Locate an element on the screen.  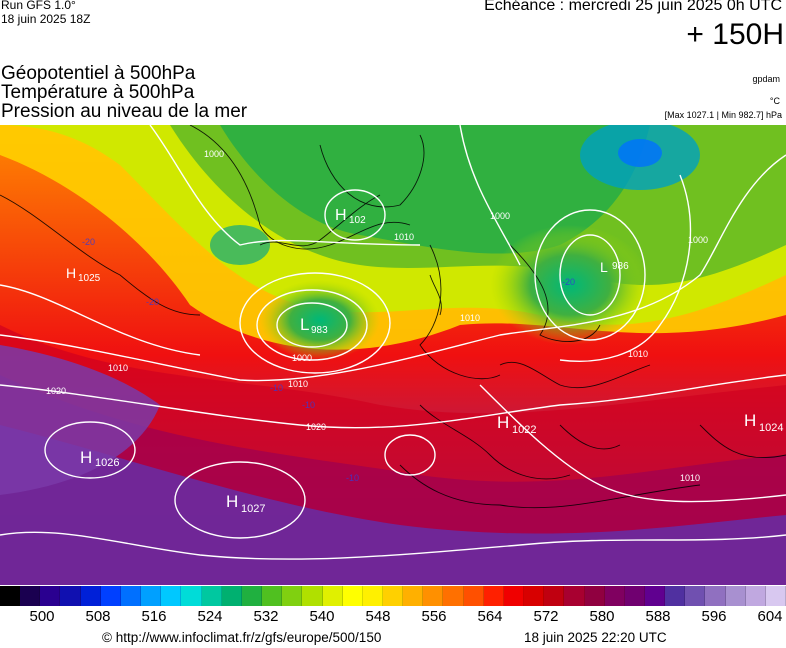
scale-tick-label: 580 is located at coordinates (602, 616).